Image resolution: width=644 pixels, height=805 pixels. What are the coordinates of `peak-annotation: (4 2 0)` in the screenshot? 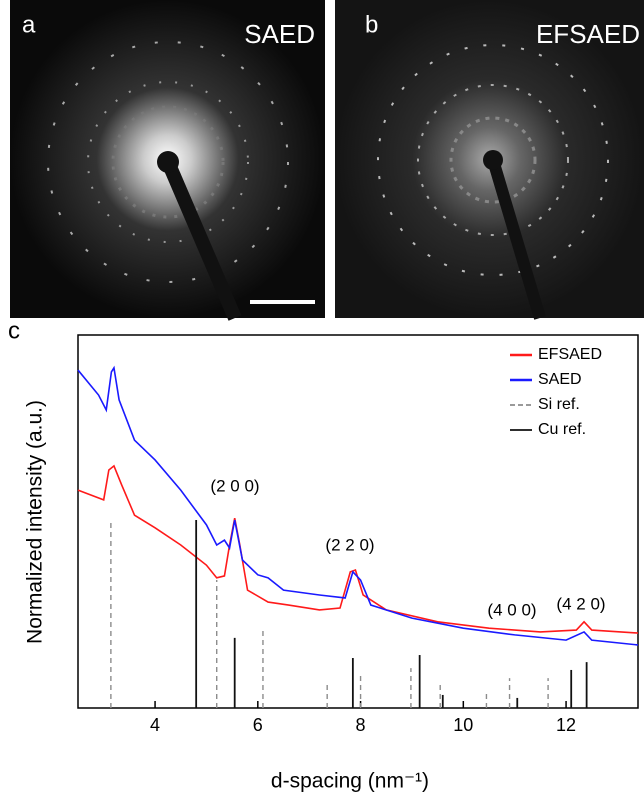 It's located at (580, 603).